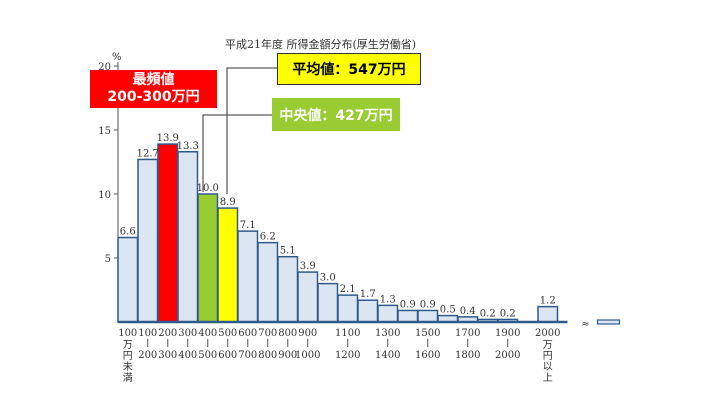  Describe the element at coordinates (547, 333) in the screenshot. I see `x-tick-label-top: 2000` at that location.